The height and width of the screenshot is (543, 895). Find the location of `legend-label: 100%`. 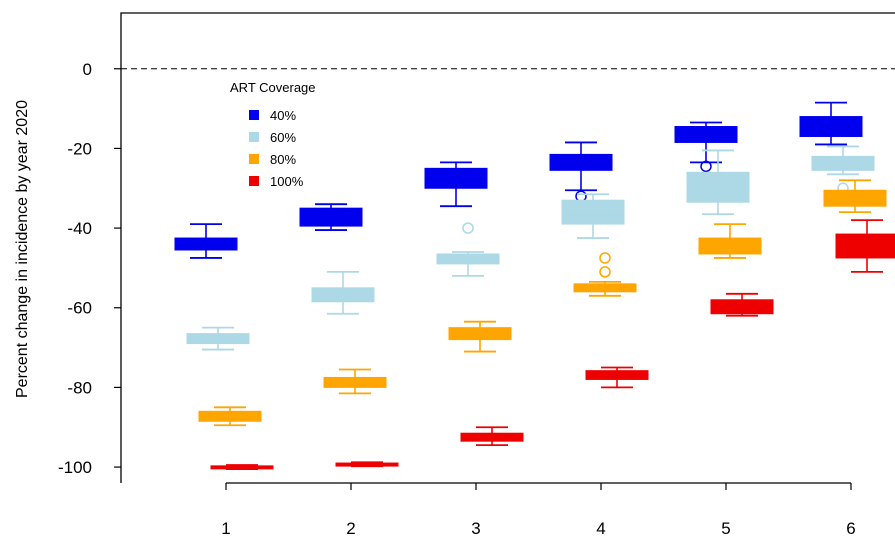

legend-label: 100% is located at coordinates (287, 181).